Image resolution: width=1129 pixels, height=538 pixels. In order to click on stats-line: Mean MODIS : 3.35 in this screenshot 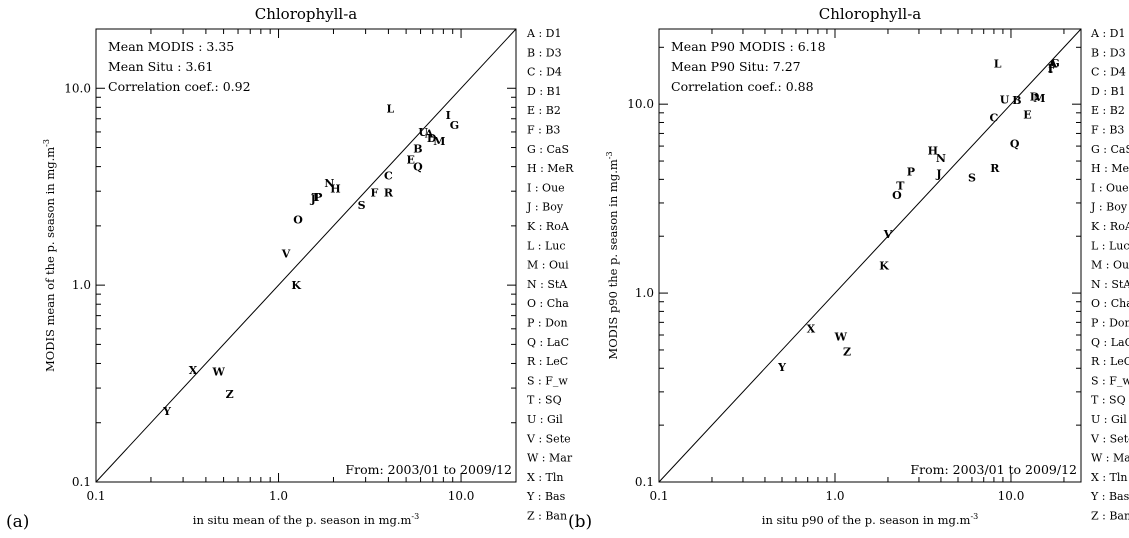, I will do `click(171, 46)`.